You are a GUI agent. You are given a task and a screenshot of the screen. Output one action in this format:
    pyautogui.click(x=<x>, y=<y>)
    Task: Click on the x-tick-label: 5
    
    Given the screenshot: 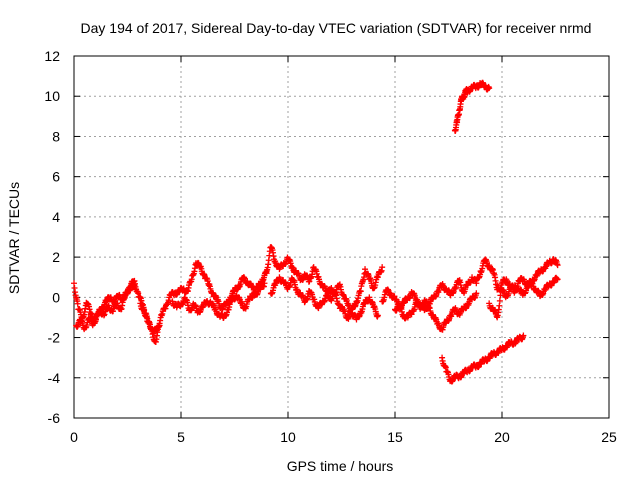 What is the action you would take?
    pyautogui.click(x=181, y=437)
    